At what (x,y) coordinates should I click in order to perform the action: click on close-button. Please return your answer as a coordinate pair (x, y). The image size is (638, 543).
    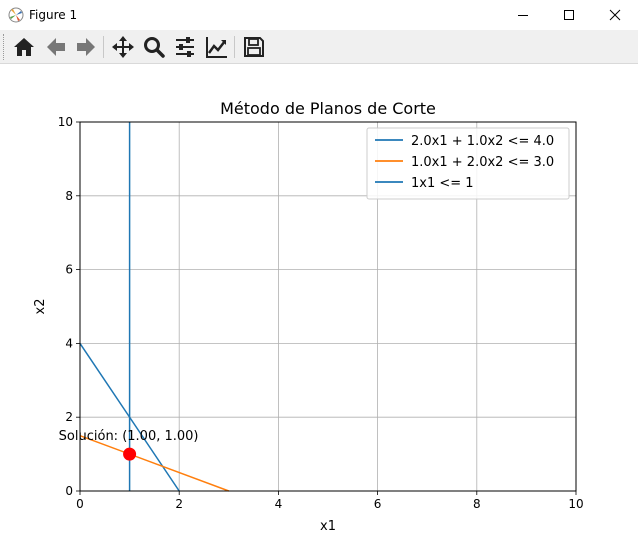
    Looking at the image, I should click on (615, 15).